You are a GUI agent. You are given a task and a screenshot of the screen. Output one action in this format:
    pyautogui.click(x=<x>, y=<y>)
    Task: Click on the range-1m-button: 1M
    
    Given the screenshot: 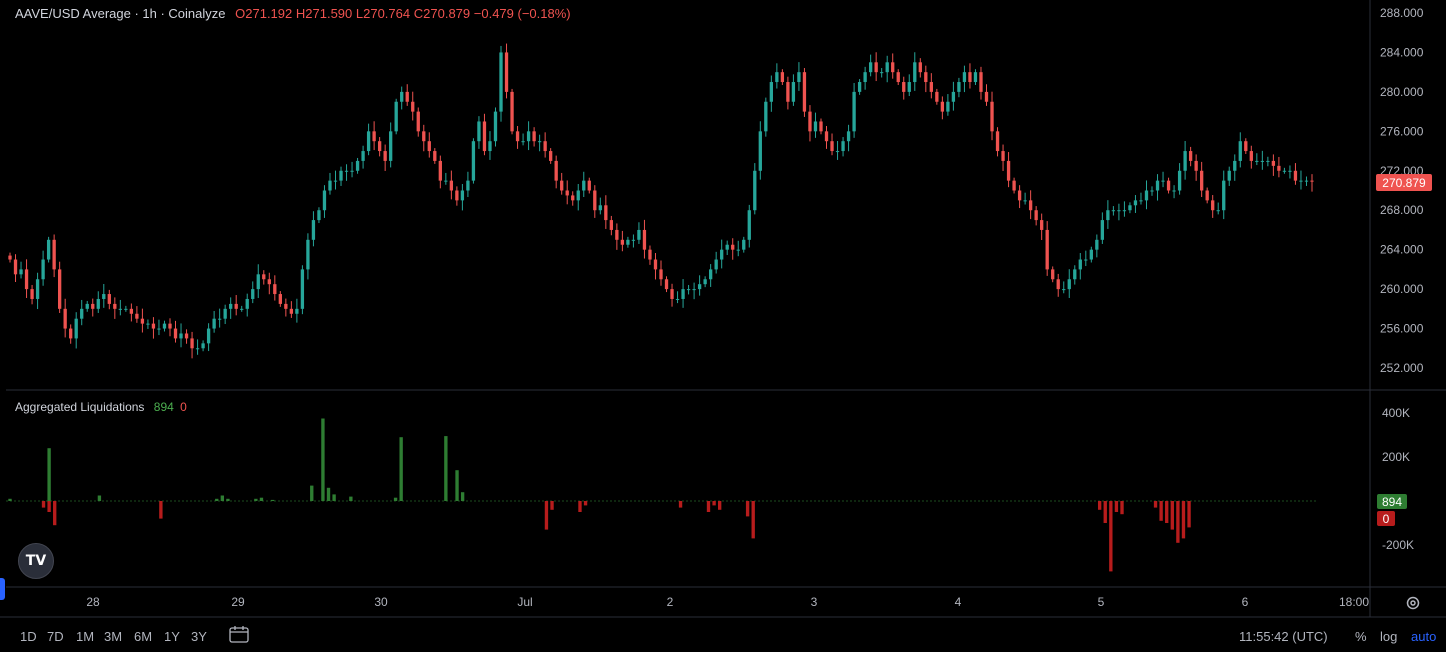 What is the action you would take?
    pyautogui.click(x=85, y=636)
    